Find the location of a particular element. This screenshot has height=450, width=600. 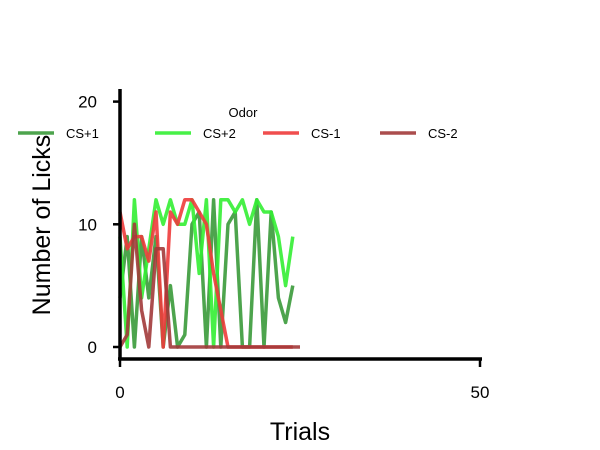

legend-title: Odor is located at coordinates (244, 112).